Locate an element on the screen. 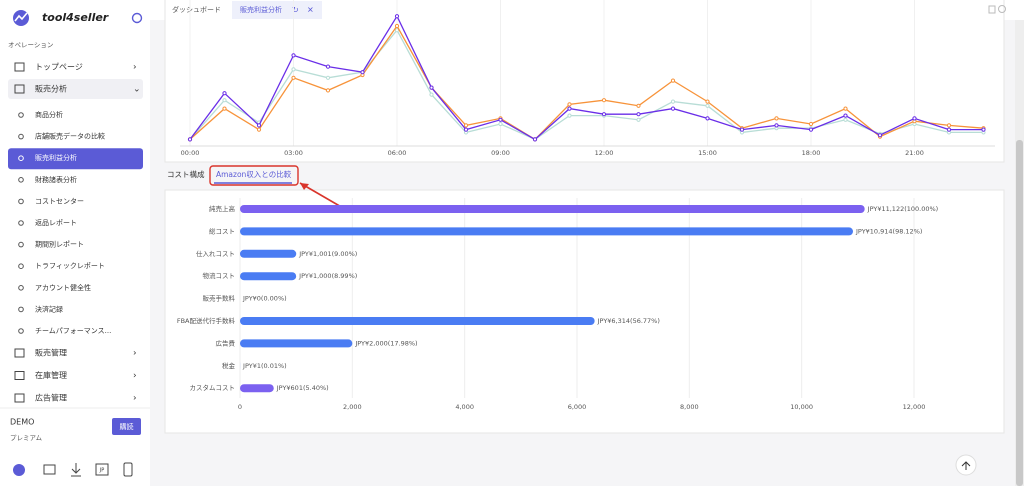 The image size is (1024, 486). x-tick-label: 06:00 is located at coordinates (397, 153).